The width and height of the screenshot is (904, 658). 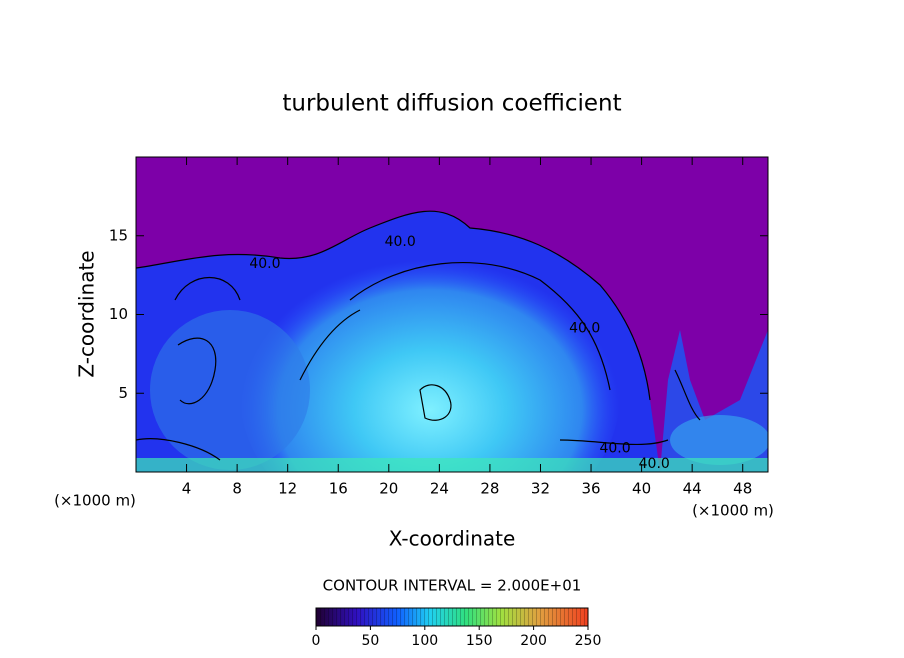 I want to click on y-tick-label: 5, so click(x=123, y=393).